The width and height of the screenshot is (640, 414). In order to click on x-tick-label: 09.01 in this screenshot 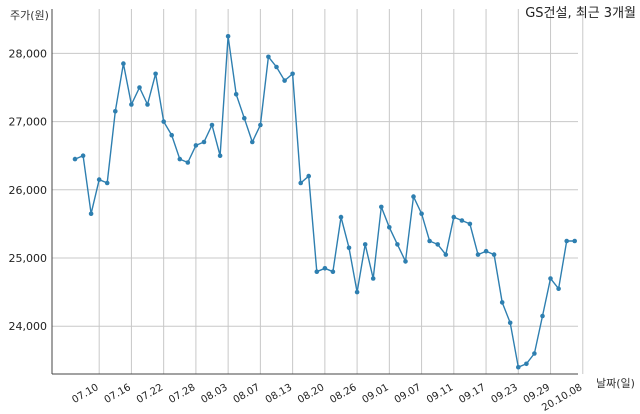, I will do `click(376, 394)`.